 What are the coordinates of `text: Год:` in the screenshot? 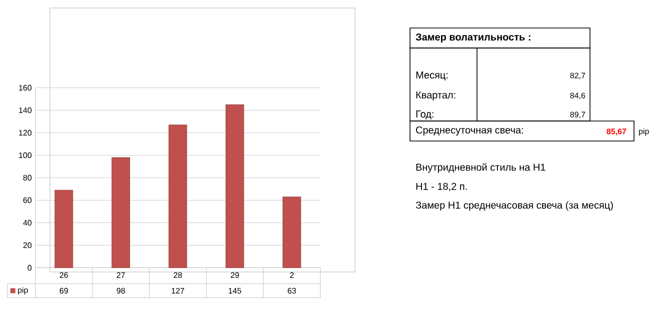 It's located at (425, 115).